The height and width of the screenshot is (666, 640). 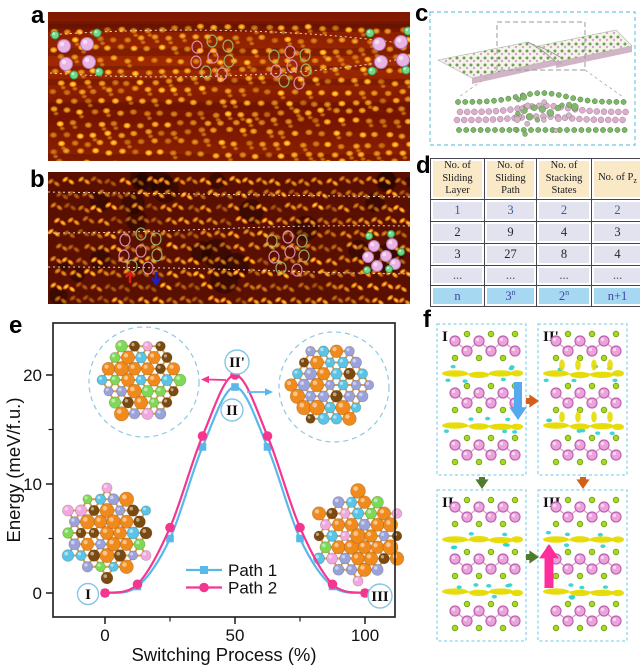 I want to click on table-cell: 9, so click(x=510, y=232).